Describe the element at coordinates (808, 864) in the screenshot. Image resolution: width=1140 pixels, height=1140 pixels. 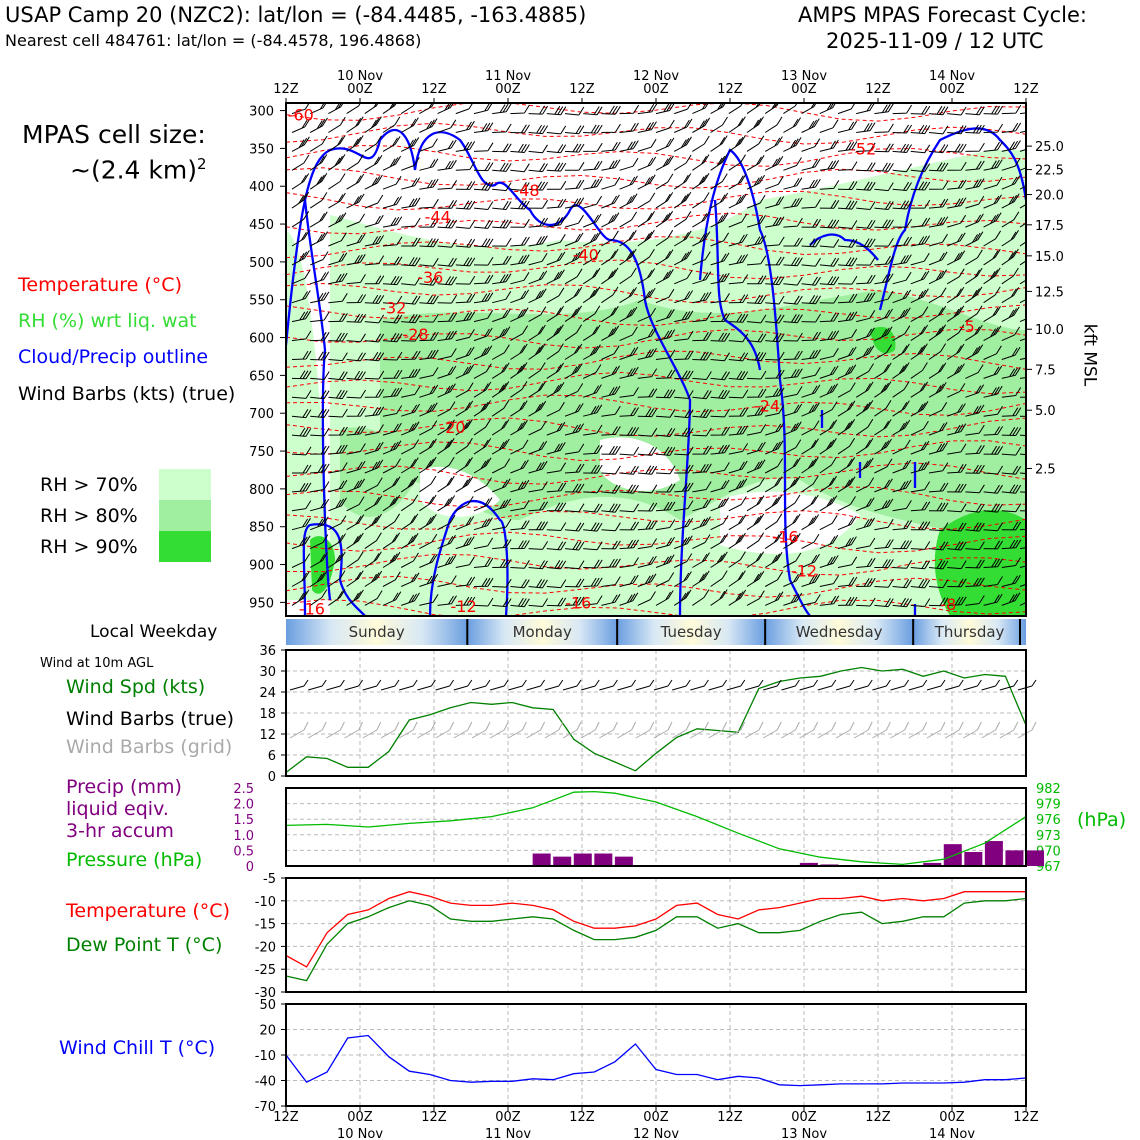
I see `precip-bar` at that location.